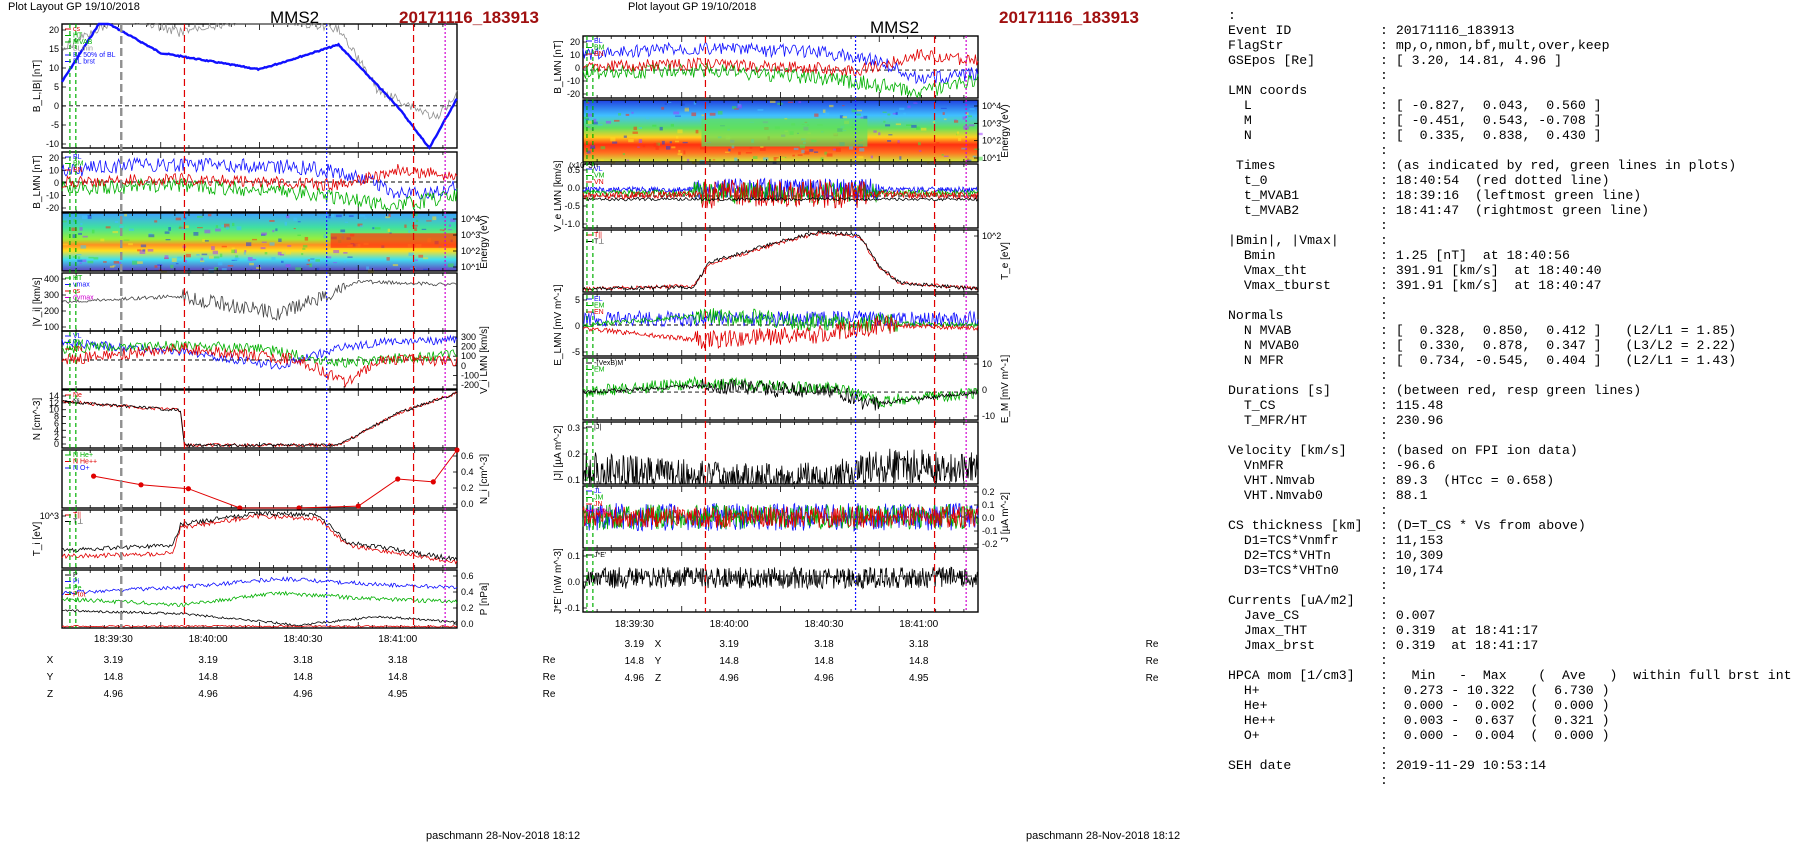  What do you see at coordinates (1510, 270) in the screenshot?
I see `info-row: Vmax_tht: 391.91 [km/s] at 18:40:40` at bounding box center [1510, 270].